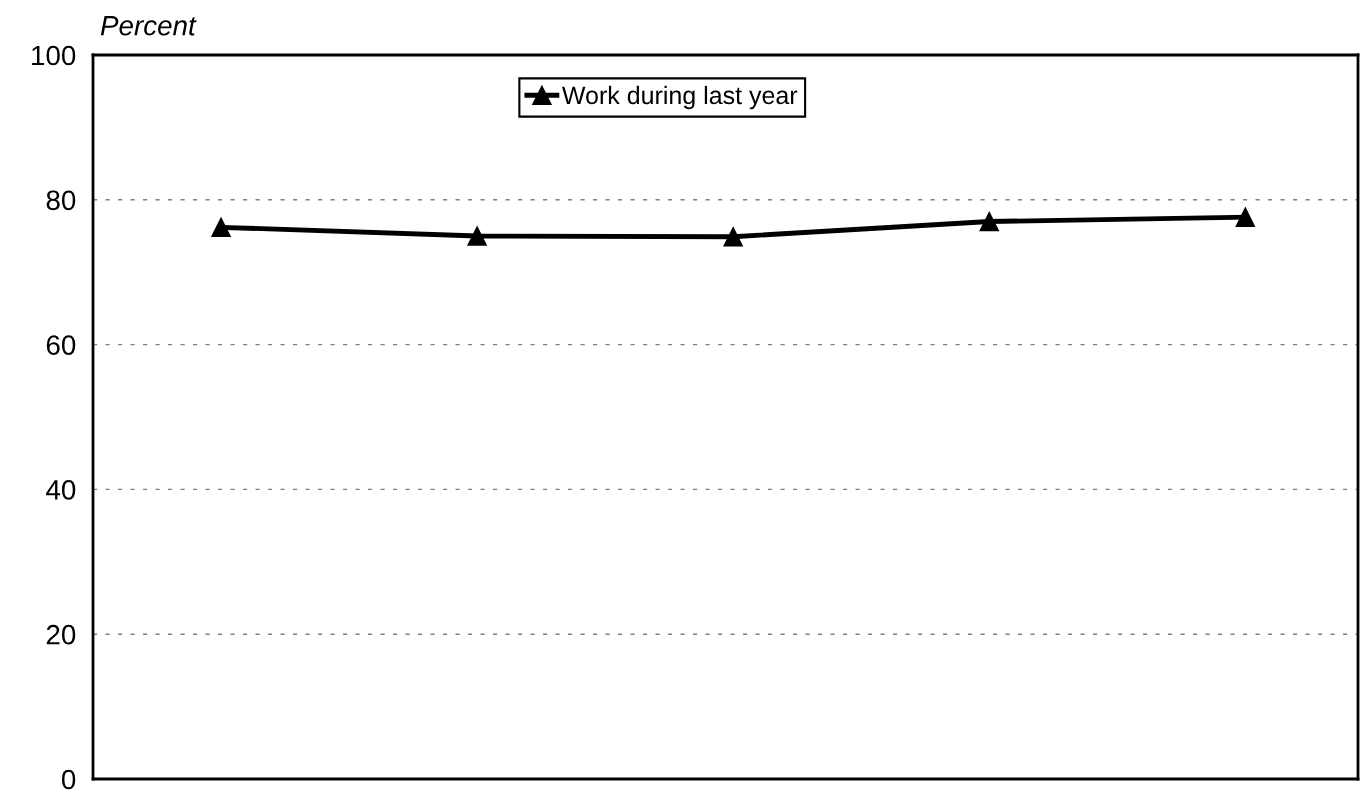 The width and height of the screenshot is (1363, 799). Describe the element at coordinates (61, 490) in the screenshot. I see `y-tick-label: 40` at that location.